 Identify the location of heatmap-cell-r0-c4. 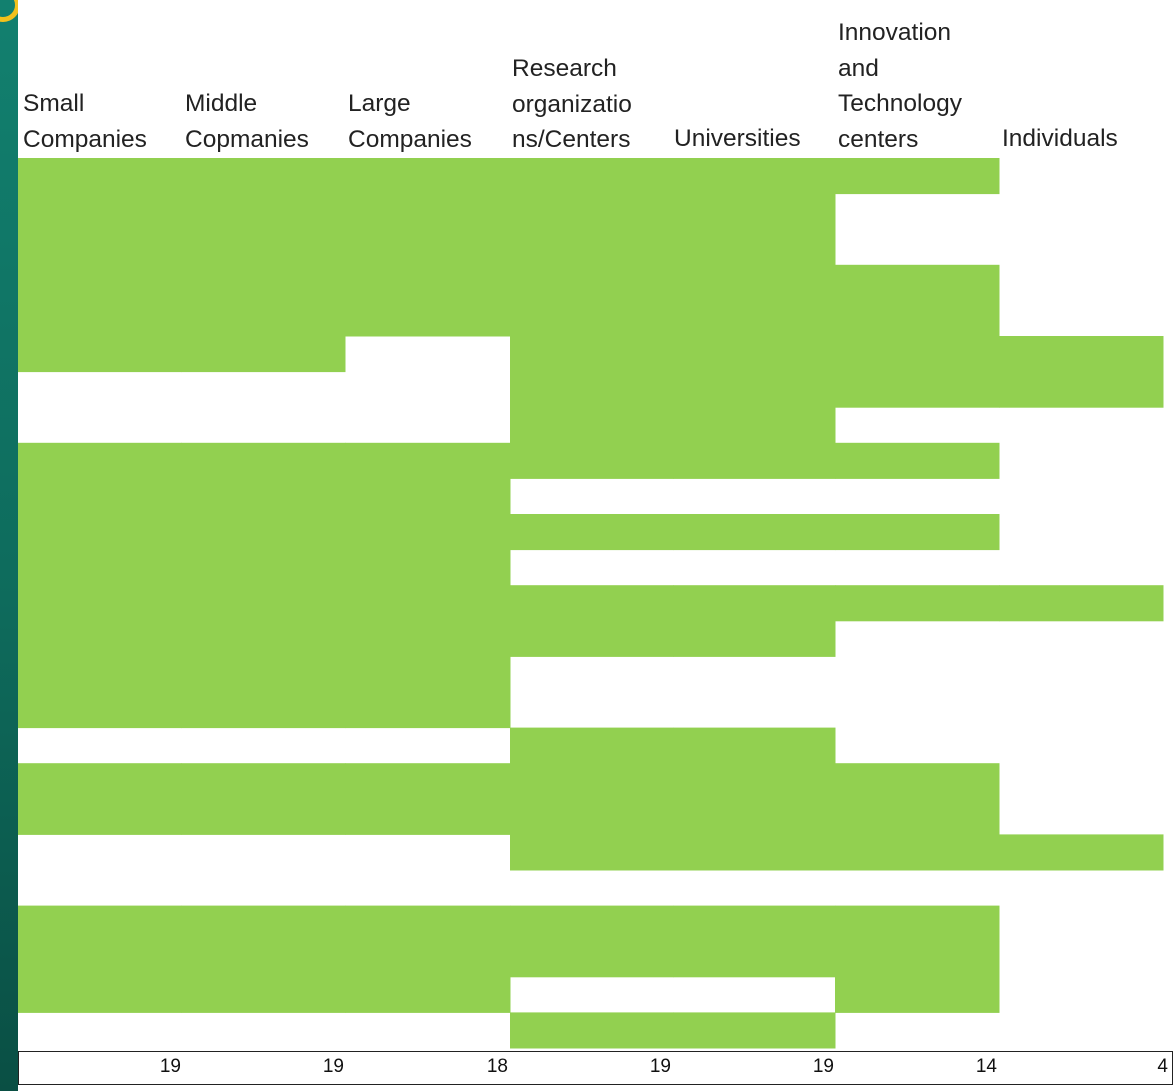
(754, 176).